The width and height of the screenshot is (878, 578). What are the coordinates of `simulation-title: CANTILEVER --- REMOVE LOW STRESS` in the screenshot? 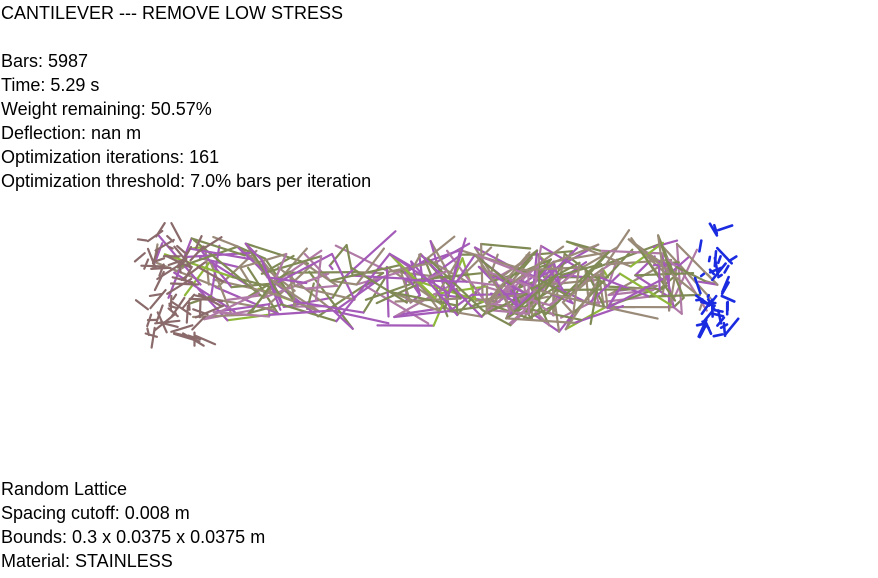 It's located at (172, 13).